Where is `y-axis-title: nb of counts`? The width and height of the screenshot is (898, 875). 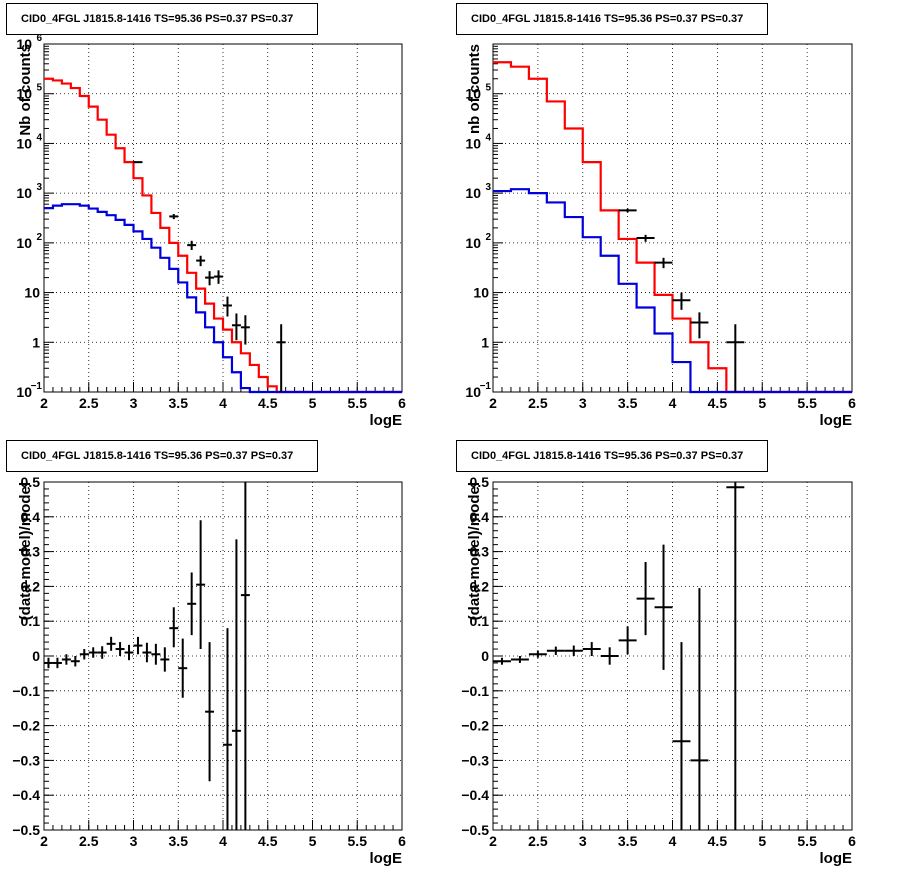
y-axis-title: nb of counts is located at coordinates (474, 89).